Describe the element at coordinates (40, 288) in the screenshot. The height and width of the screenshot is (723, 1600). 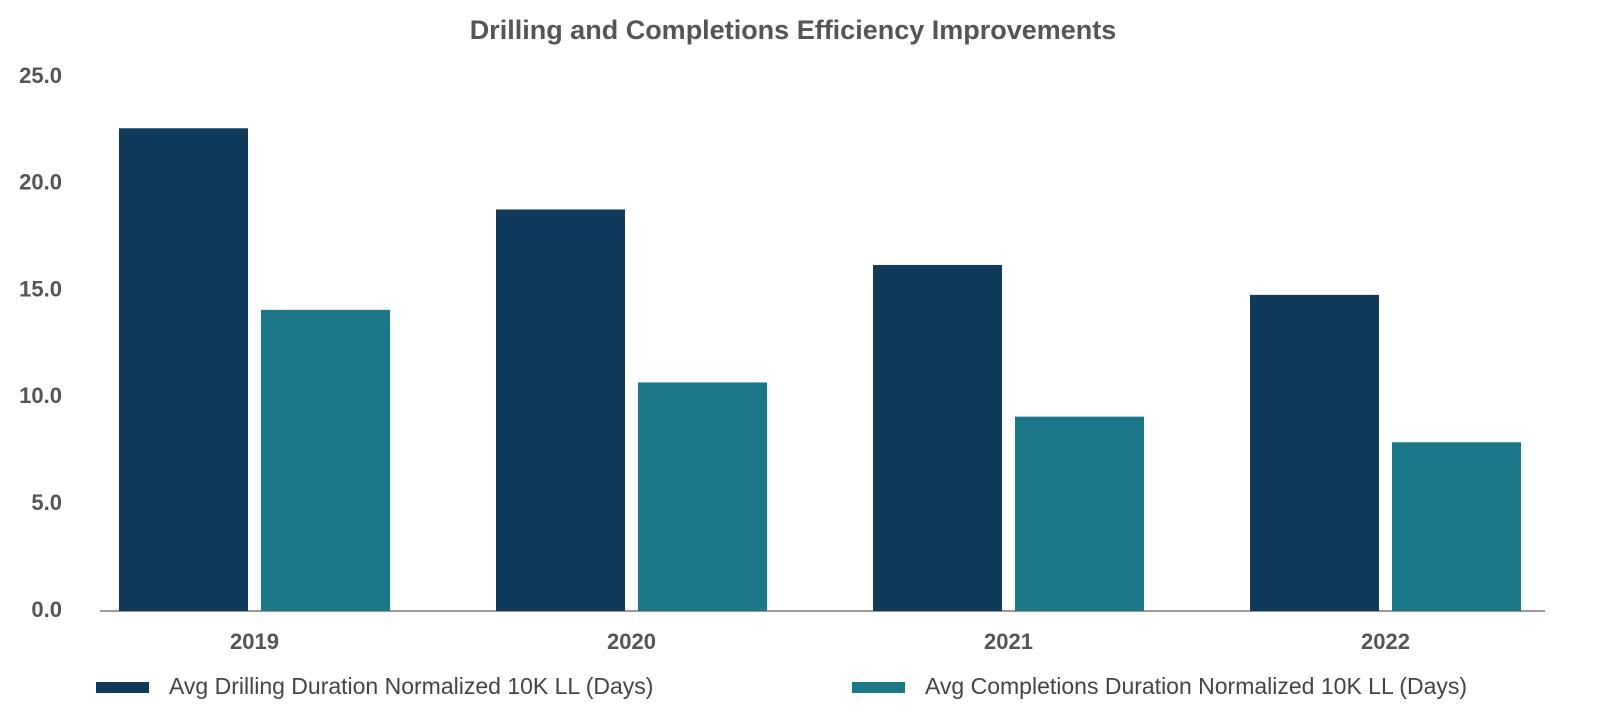
I see `y-tick-label: 15.0` at that location.